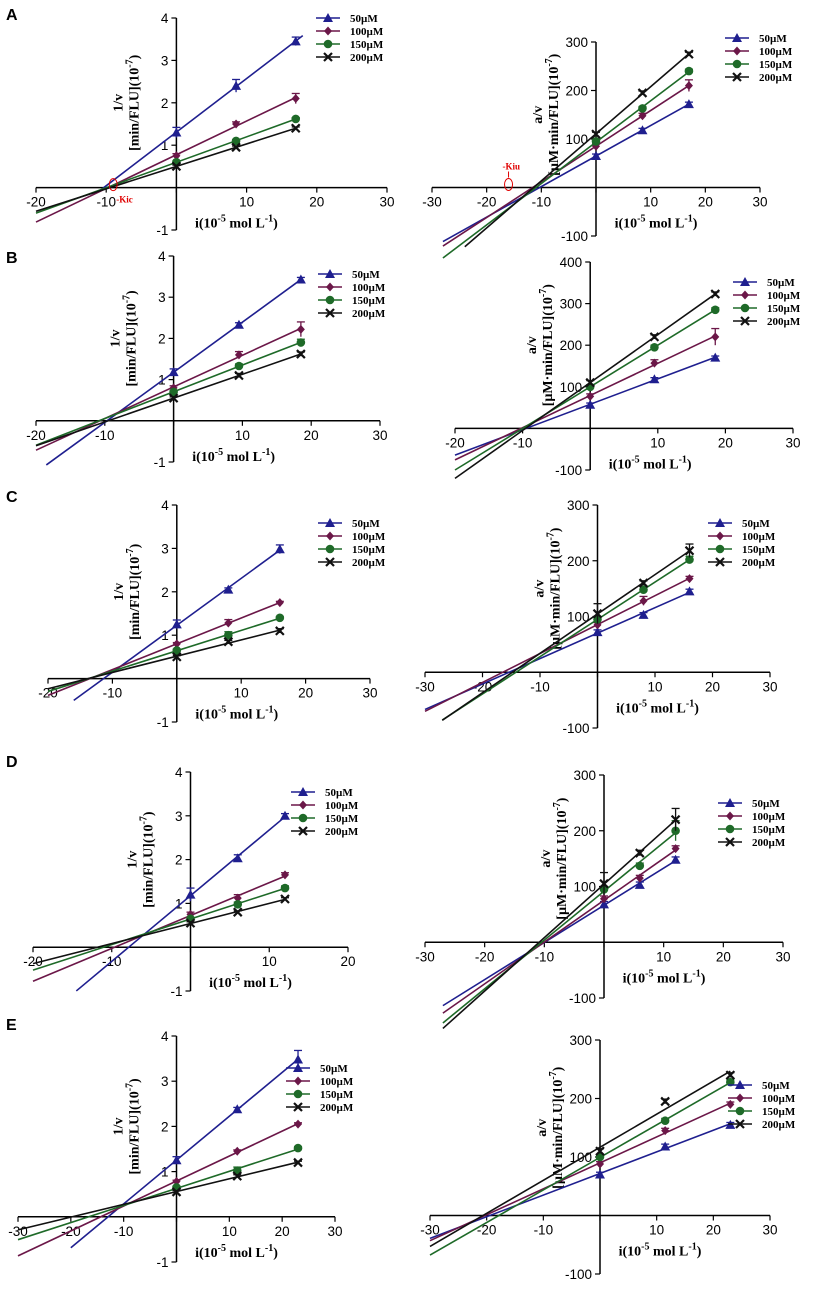 This screenshot has width=829, height=1302. Describe the element at coordinates (165, 103) in the screenshot. I see `y-tick-label: 2` at that location.